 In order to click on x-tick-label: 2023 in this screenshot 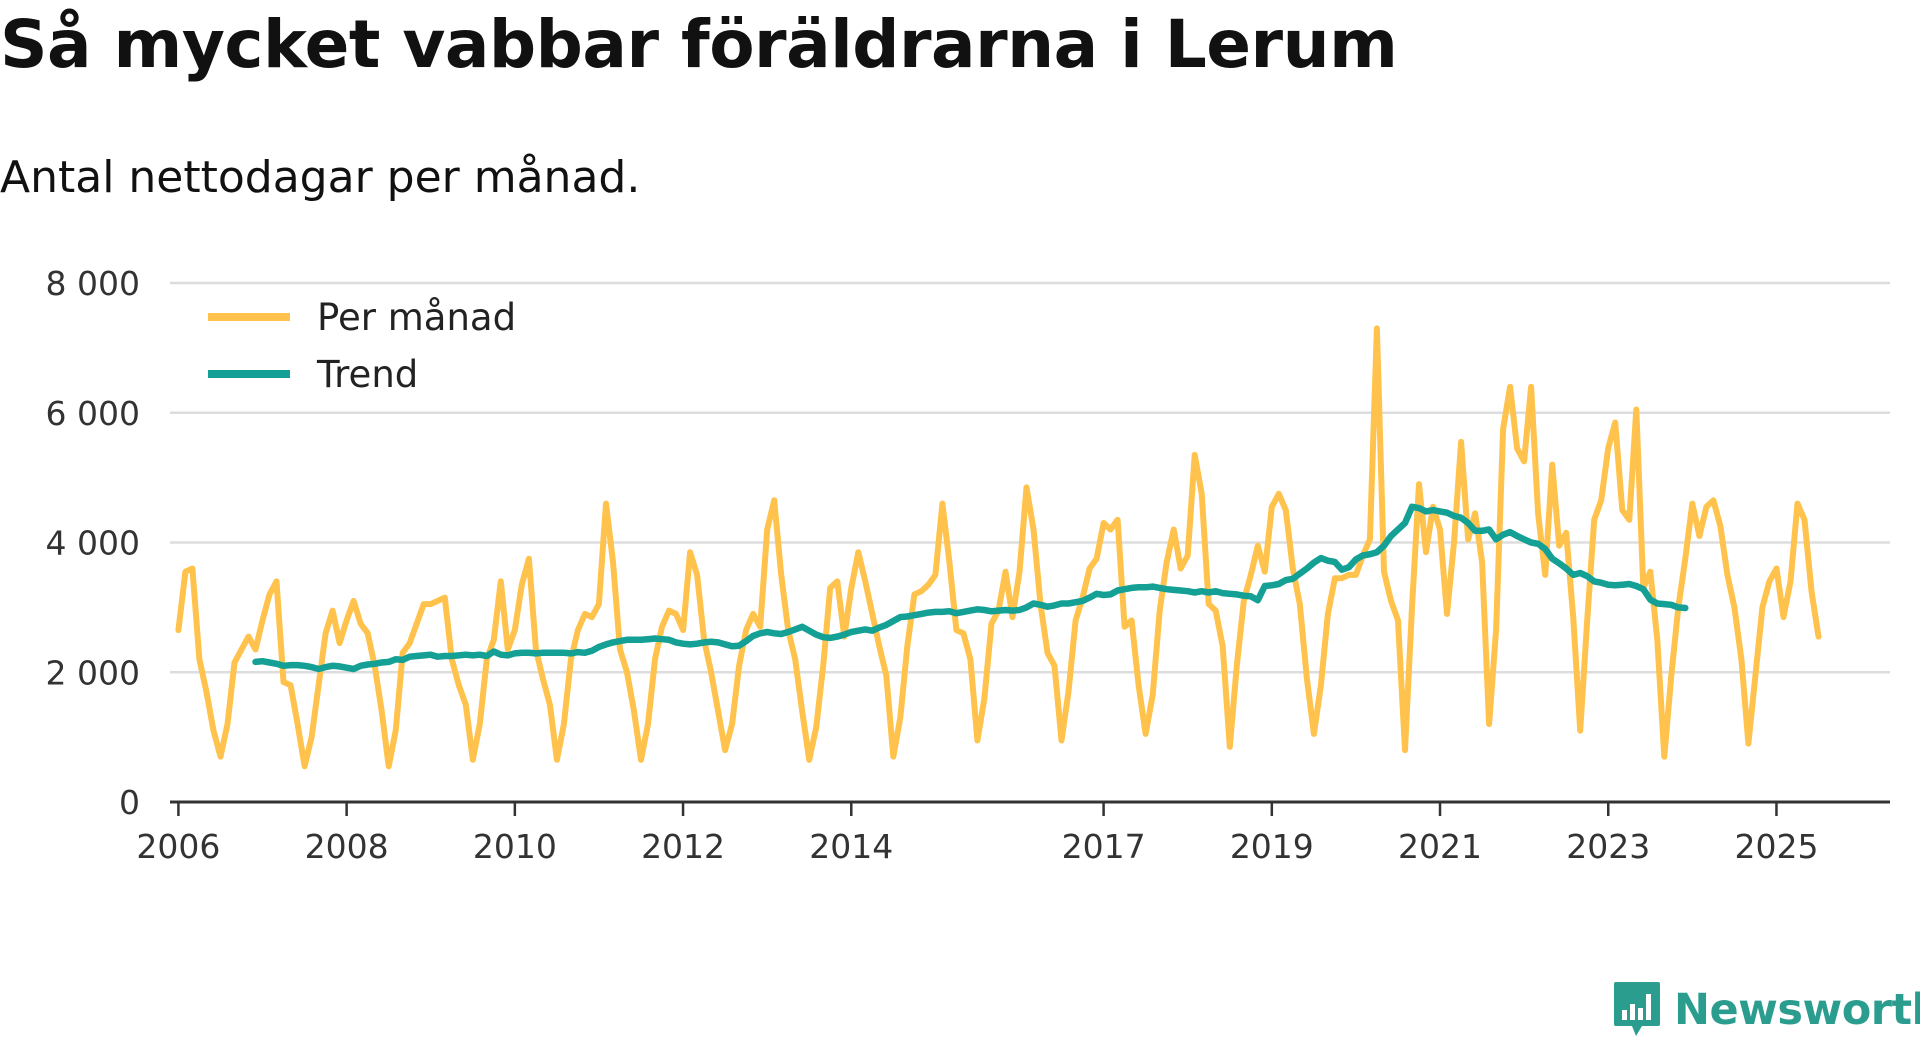, I will do `click(1608, 846)`.